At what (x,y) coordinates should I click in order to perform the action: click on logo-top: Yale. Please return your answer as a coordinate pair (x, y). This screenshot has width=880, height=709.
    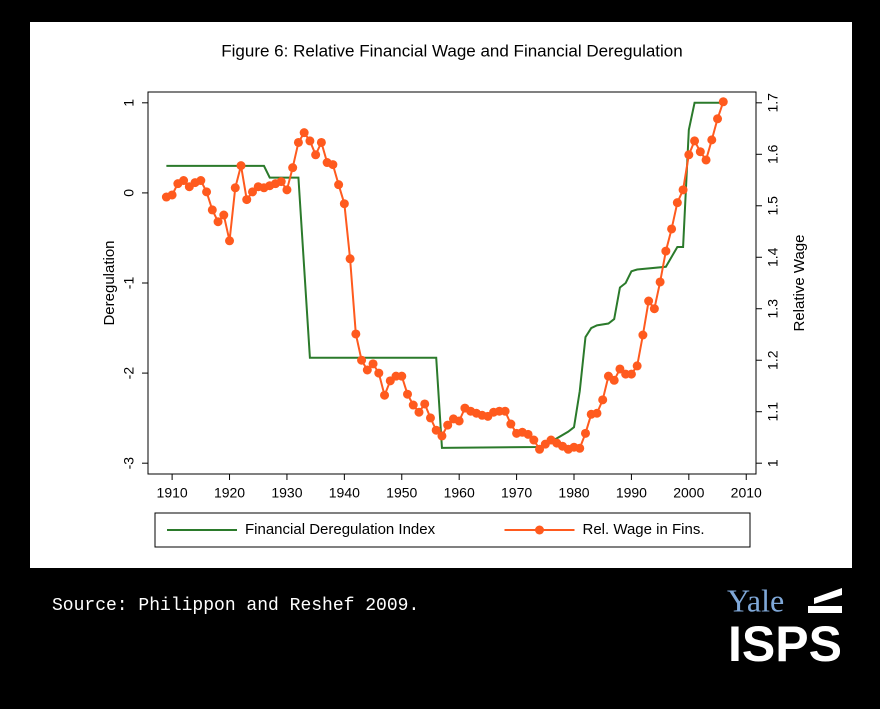
    Looking at the image, I should click on (755, 600).